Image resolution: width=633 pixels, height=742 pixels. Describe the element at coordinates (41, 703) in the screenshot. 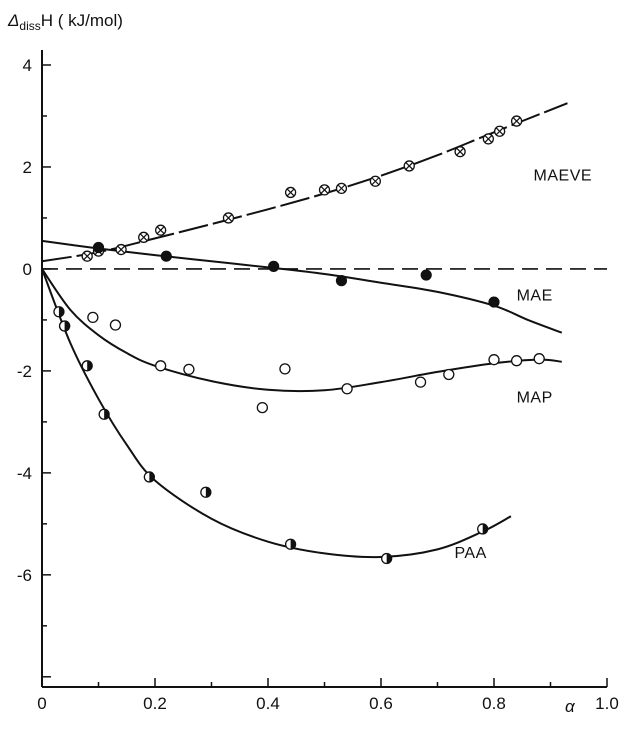

I see `x-tick-label: 0` at that location.